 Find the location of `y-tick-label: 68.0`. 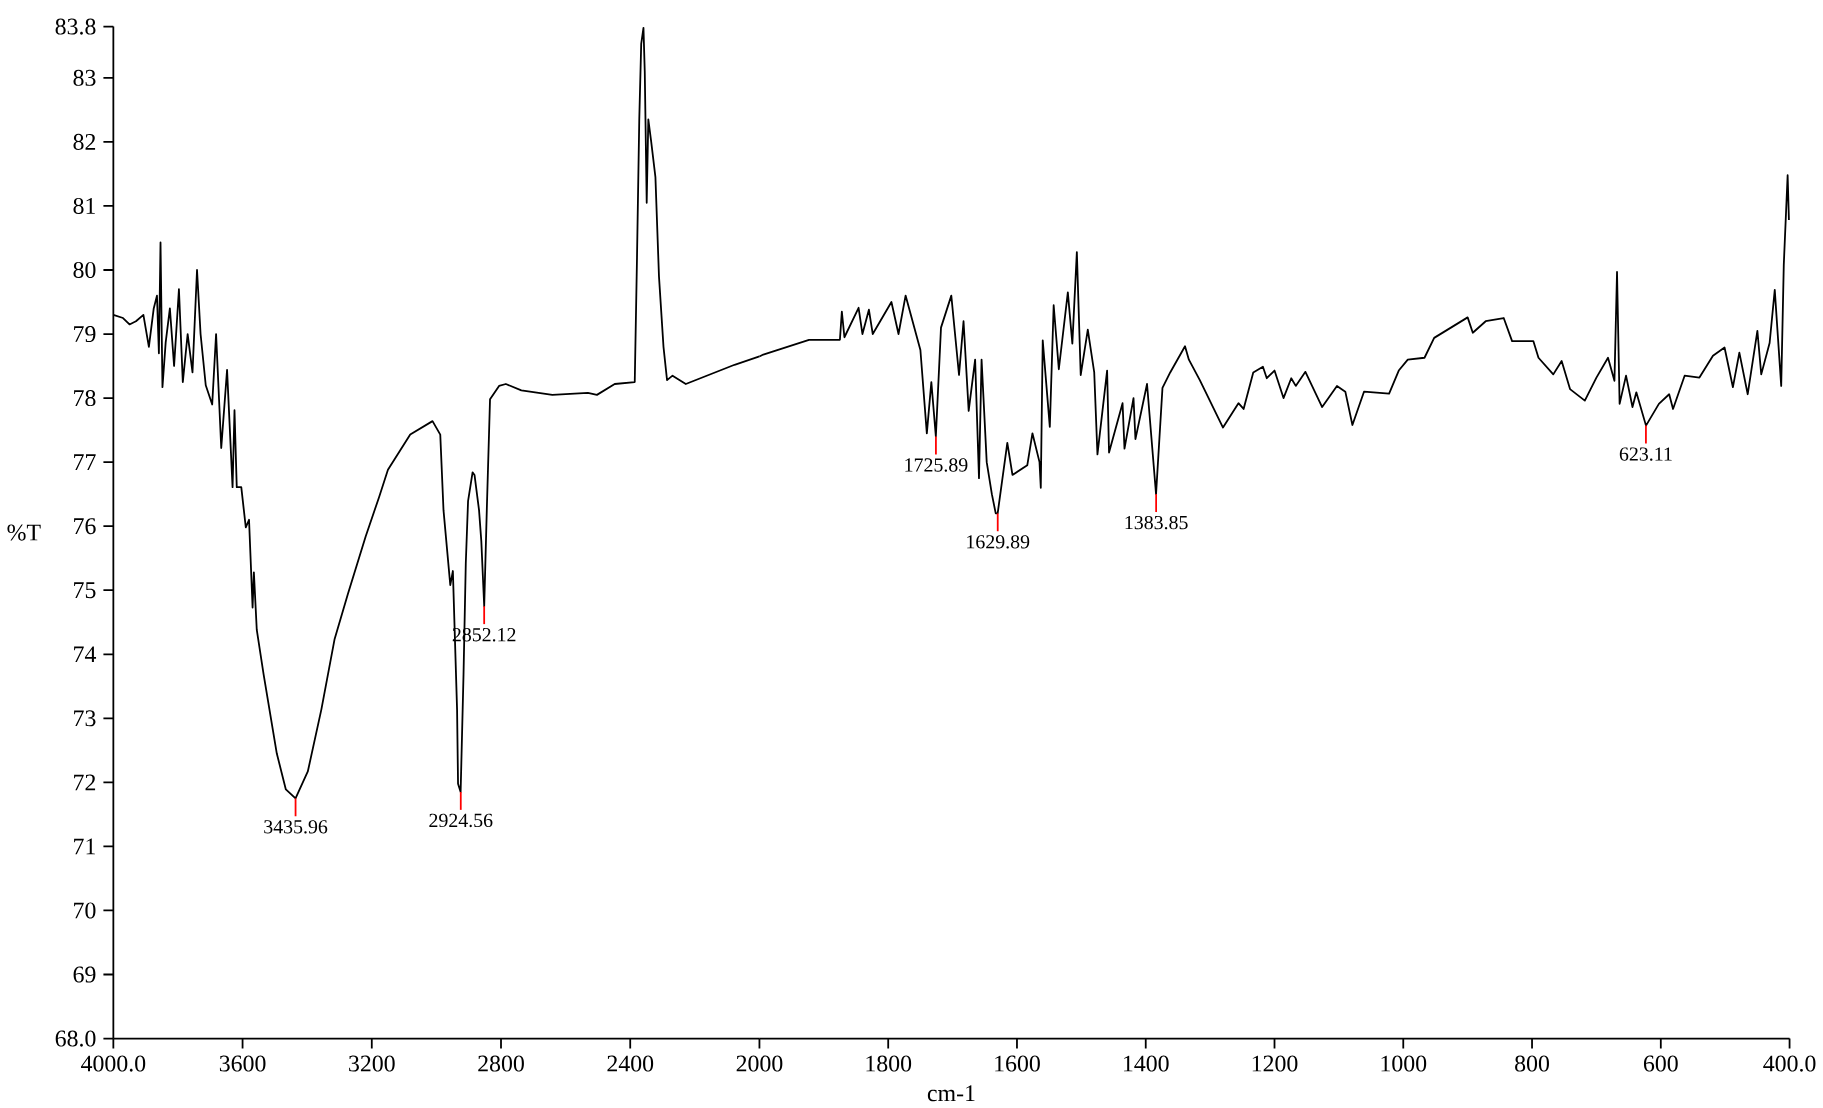

y-tick-label: 68.0 is located at coordinates (75, 1038).